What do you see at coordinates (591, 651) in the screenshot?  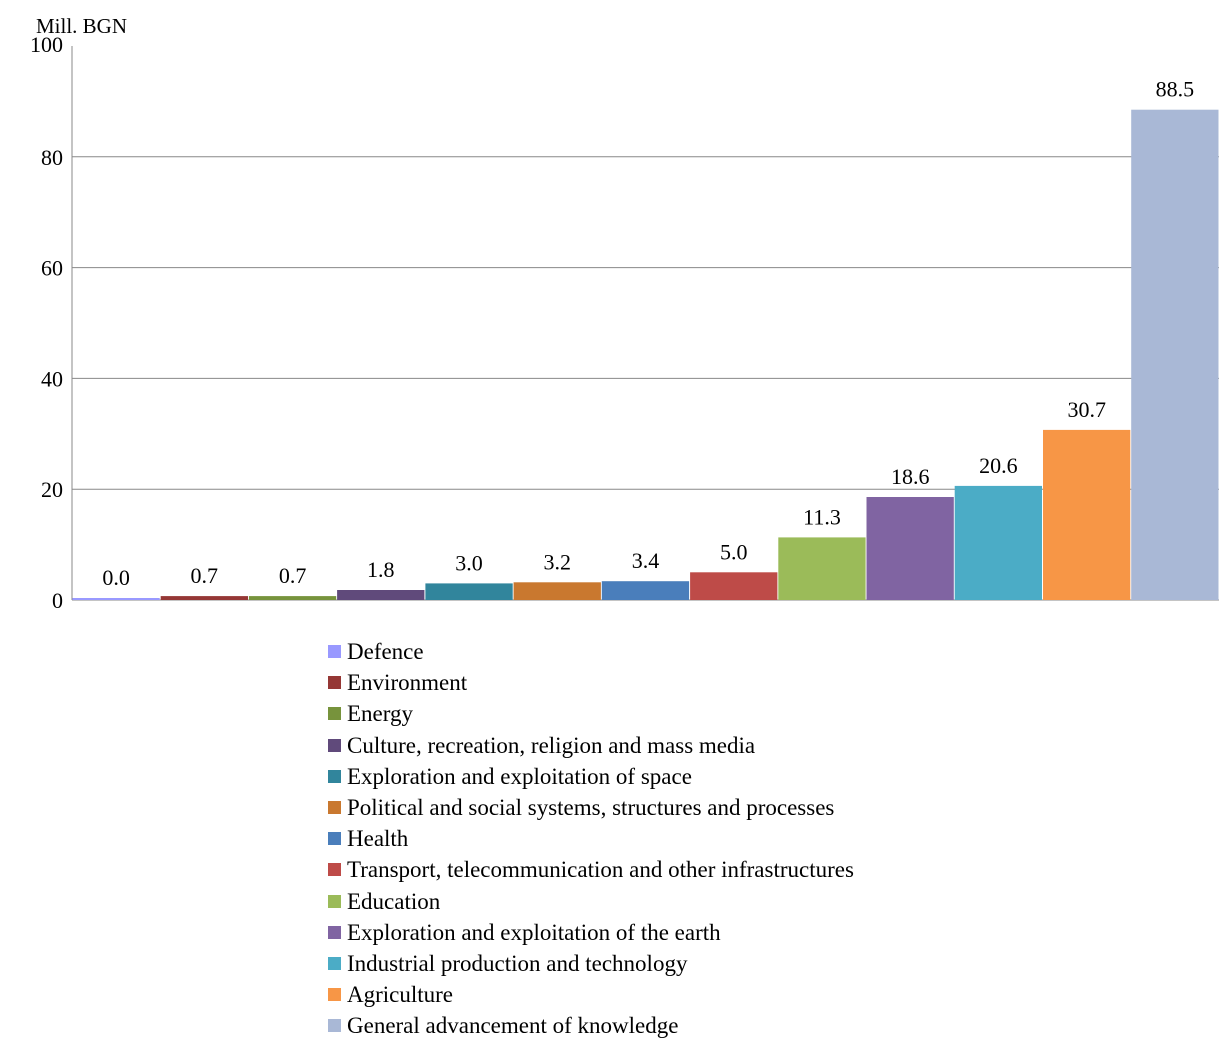 I see `legend-item: Defence` at bounding box center [591, 651].